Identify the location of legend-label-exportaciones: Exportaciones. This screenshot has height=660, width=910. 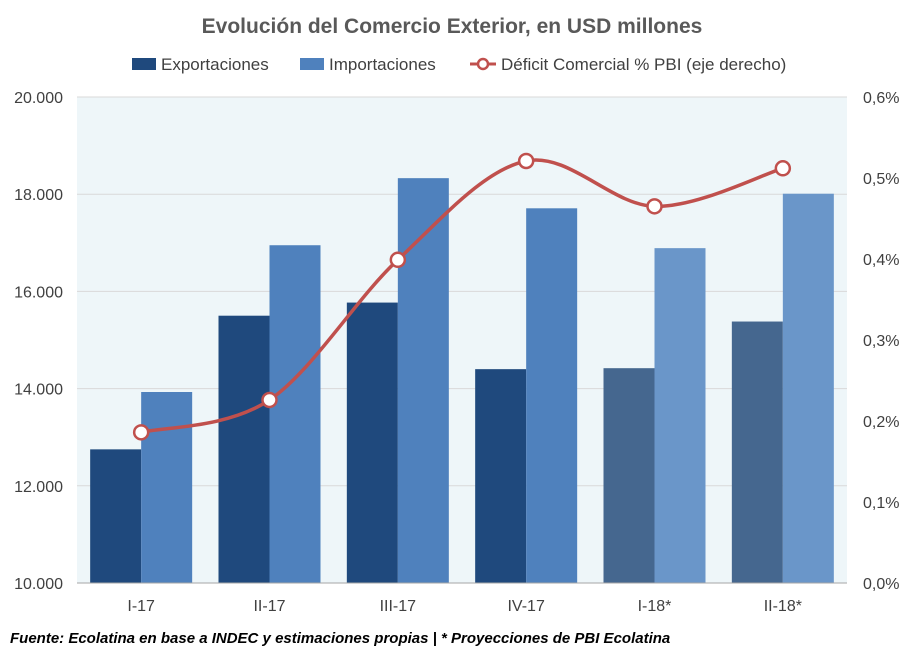
(215, 64).